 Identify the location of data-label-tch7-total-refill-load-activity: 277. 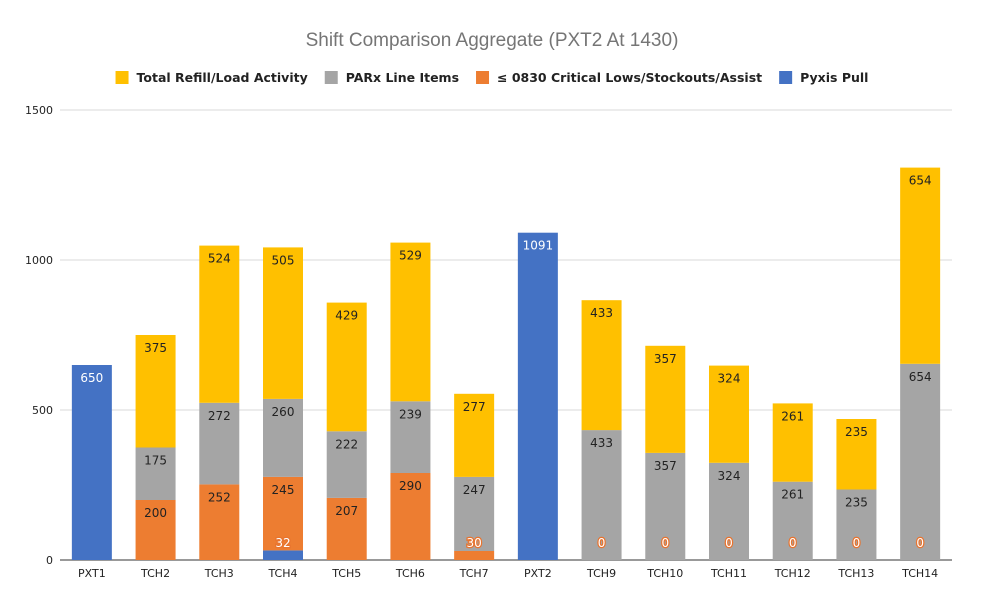
(474, 407).